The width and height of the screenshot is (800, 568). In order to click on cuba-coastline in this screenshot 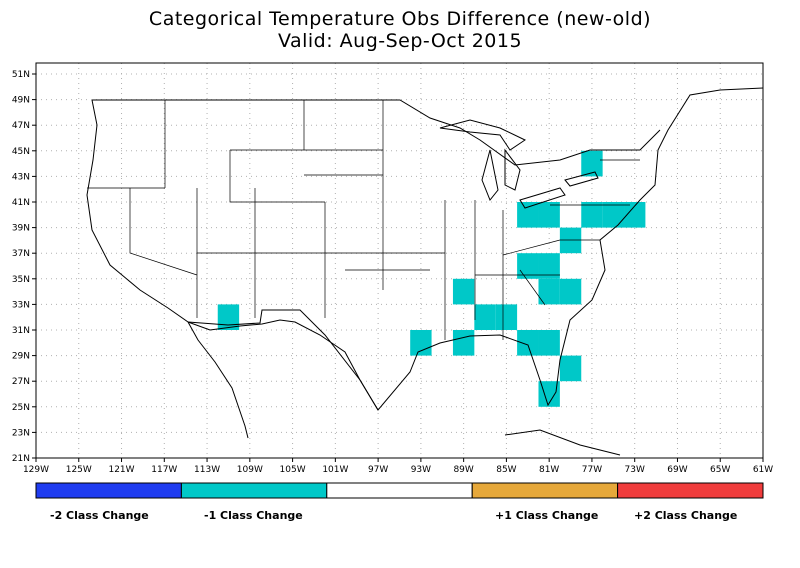, I will do `click(562, 442)`.